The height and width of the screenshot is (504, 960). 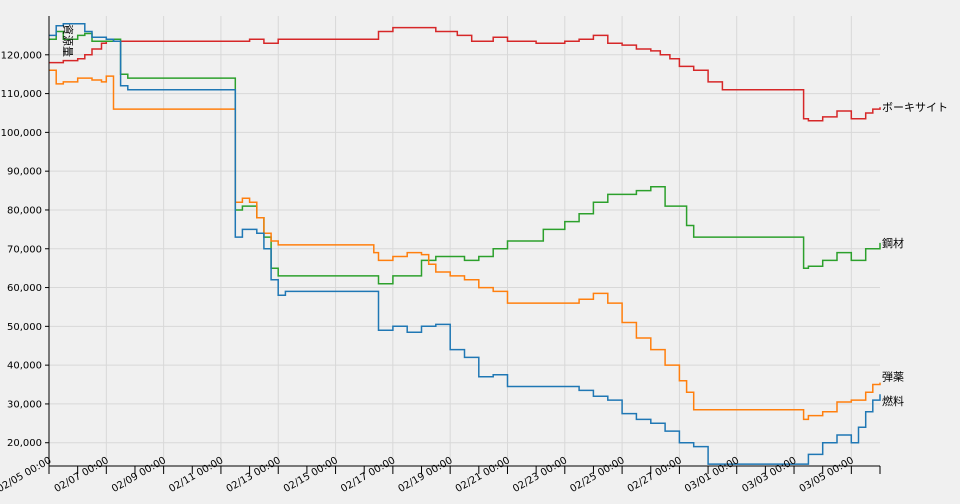 What do you see at coordinates (893, 377) in the screenshot?
I see `series-label: 弾薬` at bounding box center [893, 377].